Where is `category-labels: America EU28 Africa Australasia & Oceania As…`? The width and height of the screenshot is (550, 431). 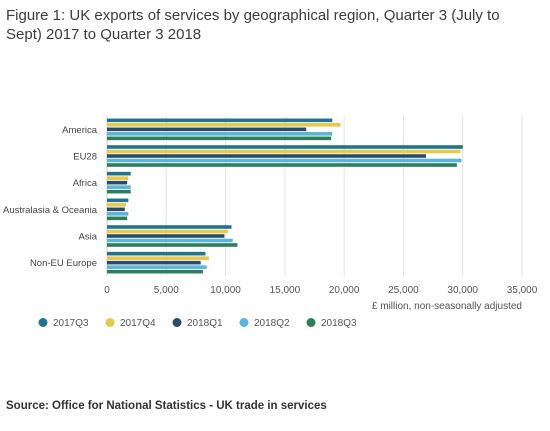
category-labels: America EU28 Africa Australasia & Oceania As… is located at coordinates (50, 197).